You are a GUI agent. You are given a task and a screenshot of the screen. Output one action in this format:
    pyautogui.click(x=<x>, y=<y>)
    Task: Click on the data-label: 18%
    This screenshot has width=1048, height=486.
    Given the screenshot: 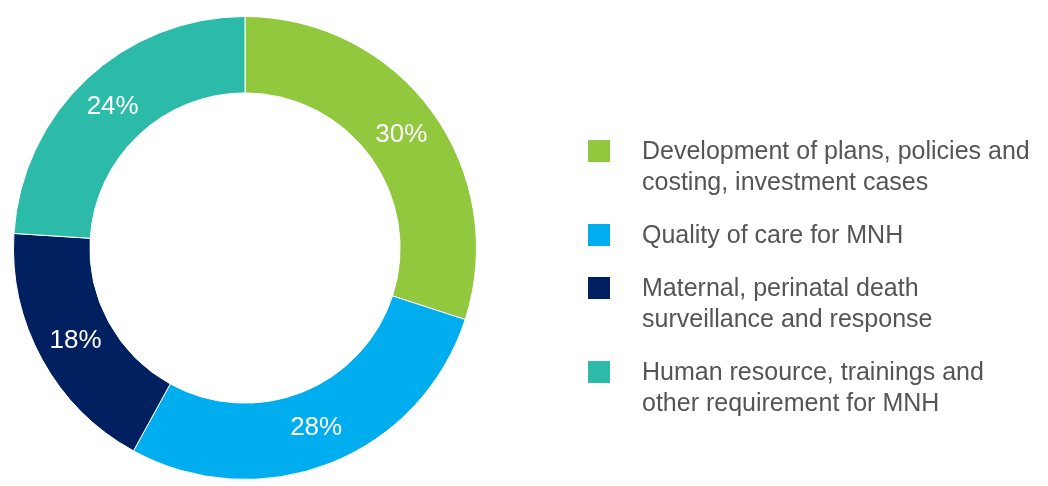 What is the action you would take?
    pyautogui.click(x=75, y=339)
    